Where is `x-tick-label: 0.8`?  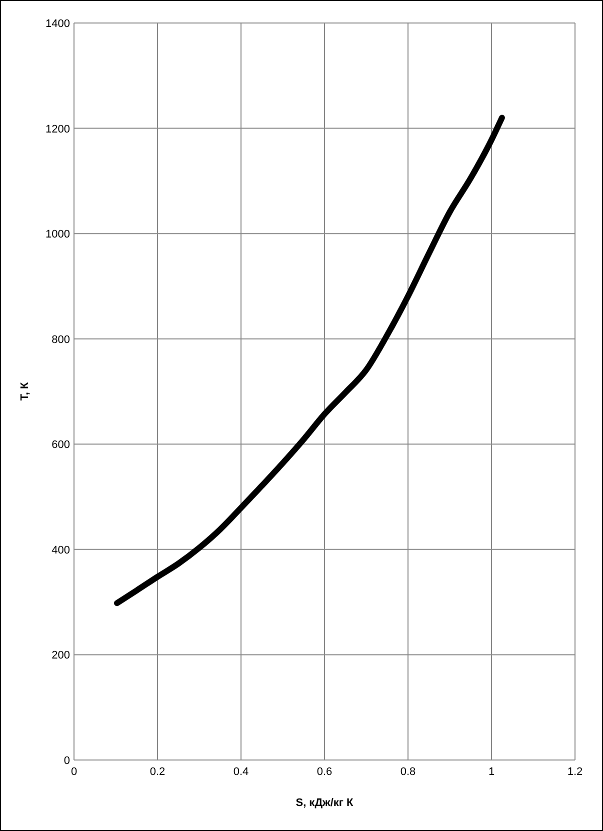 x-tick-label: 0.8 is located at coordinates (408, 772).